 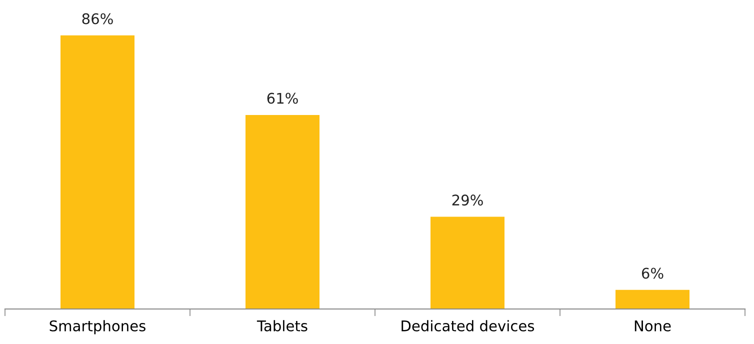 I want to click on data-label: 61%, so click(x=282, y=98).